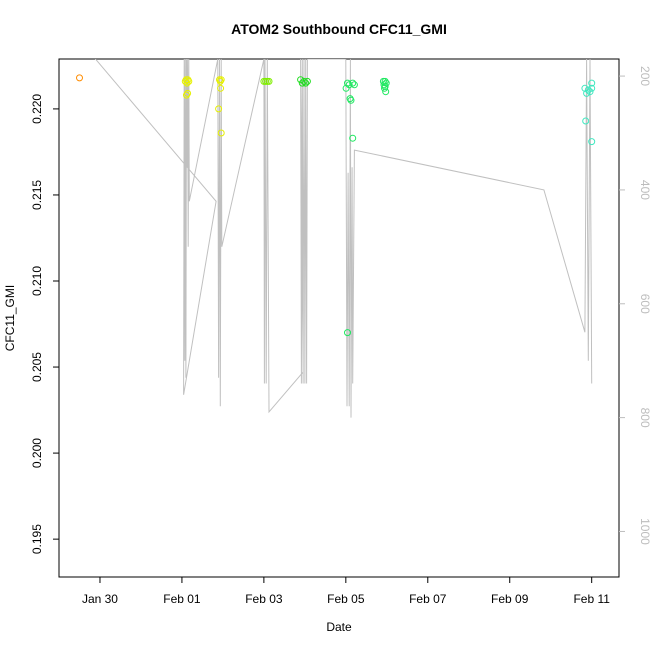 The height and width of the screenshot is (650, 650). I want to click on y-axis-label: CFC11_GMI, so click(10, 318).